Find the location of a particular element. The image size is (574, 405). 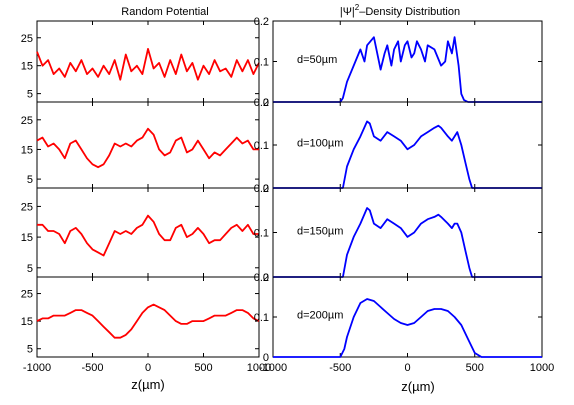

right-panel-4-ytick-label: 0.1 is located at coordinates (261, 318).